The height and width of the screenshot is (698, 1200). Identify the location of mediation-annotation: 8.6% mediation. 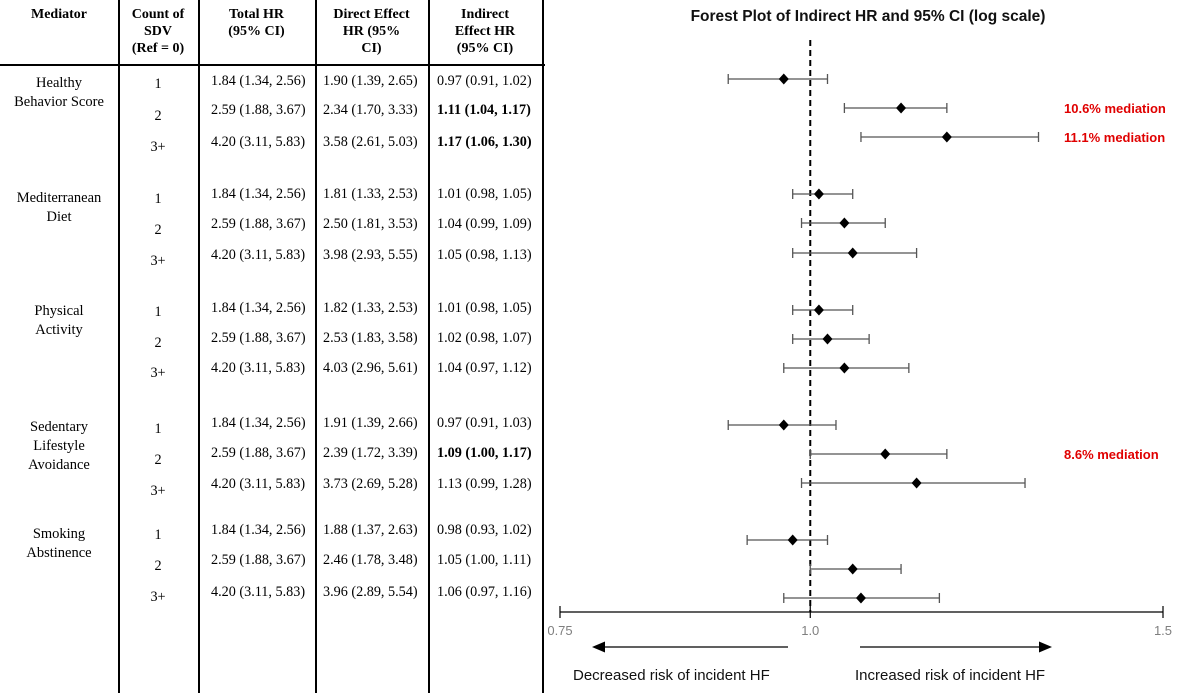
(1111, 454).